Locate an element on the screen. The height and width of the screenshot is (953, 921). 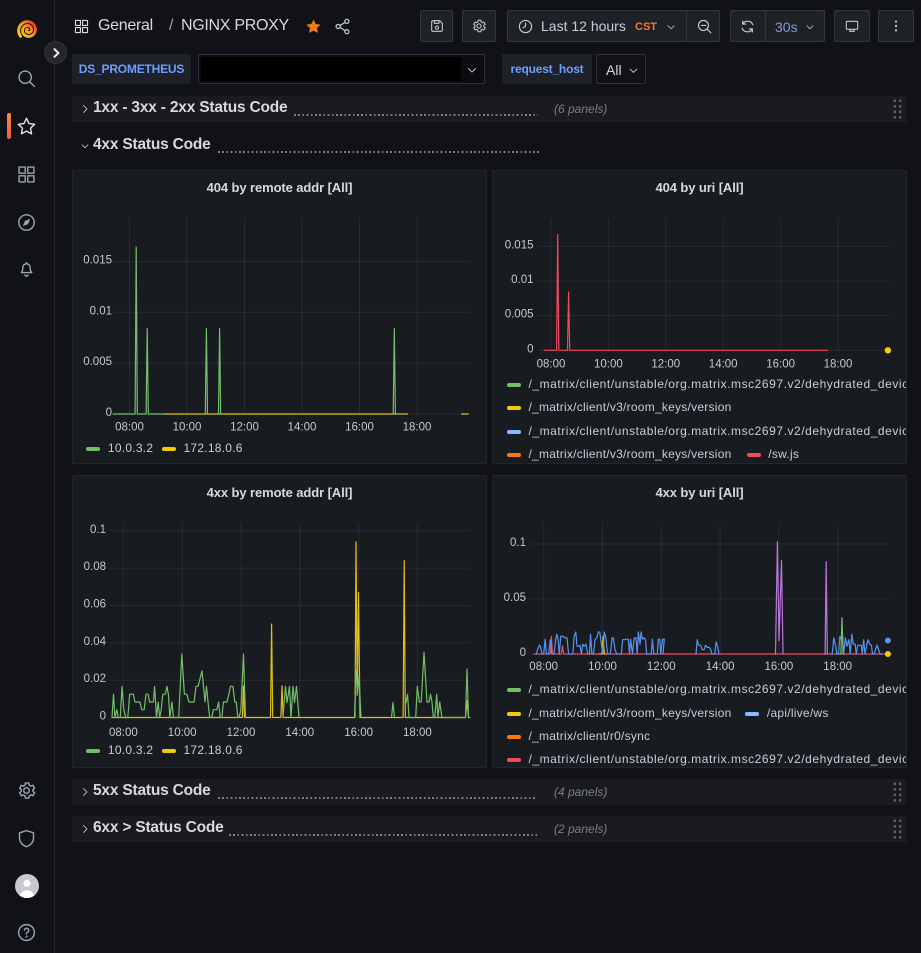
svg-text: 0.08 is located at coordinates (95, 567).